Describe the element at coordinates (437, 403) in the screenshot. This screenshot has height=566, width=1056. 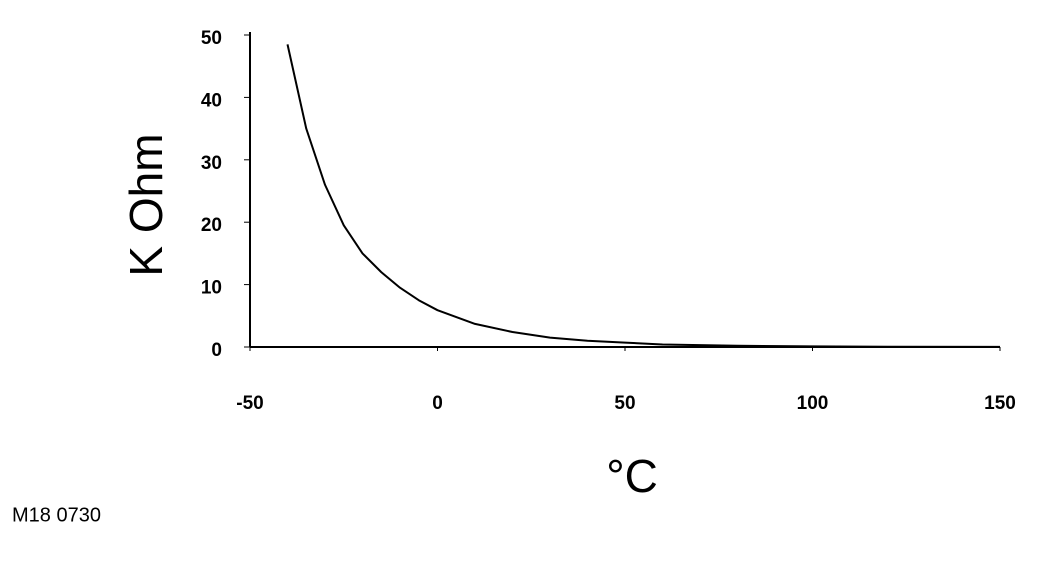
I see `x-tick-label: 0` at that location.